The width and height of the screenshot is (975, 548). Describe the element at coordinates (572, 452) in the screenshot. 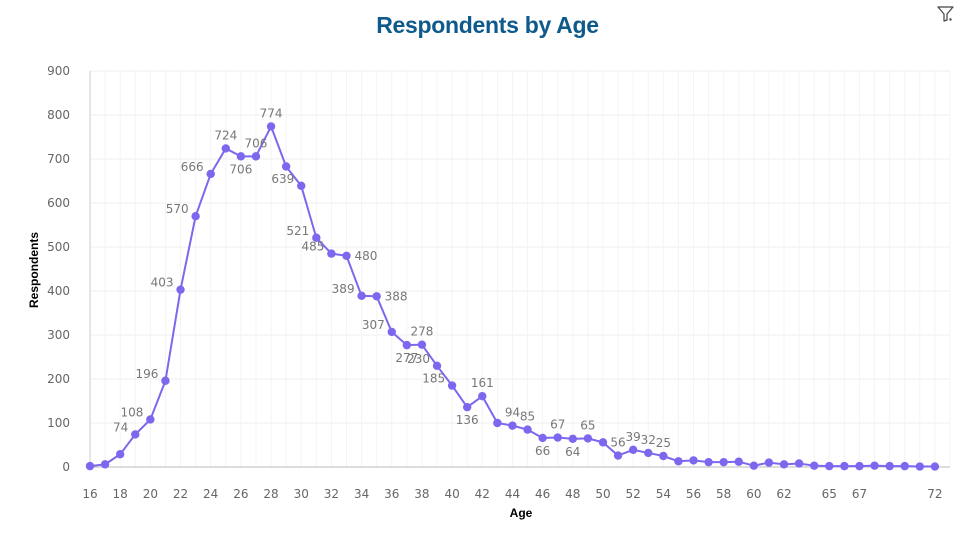

I see `data-label: 64` at that location.